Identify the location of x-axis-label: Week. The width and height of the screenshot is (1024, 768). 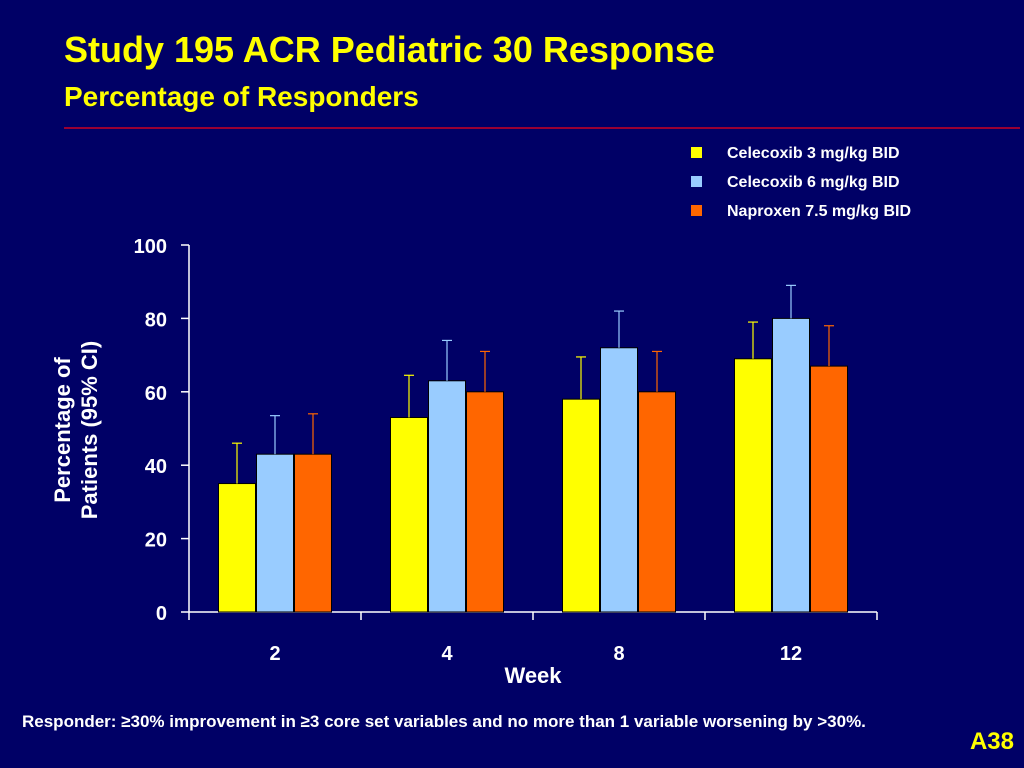
(533, 675).